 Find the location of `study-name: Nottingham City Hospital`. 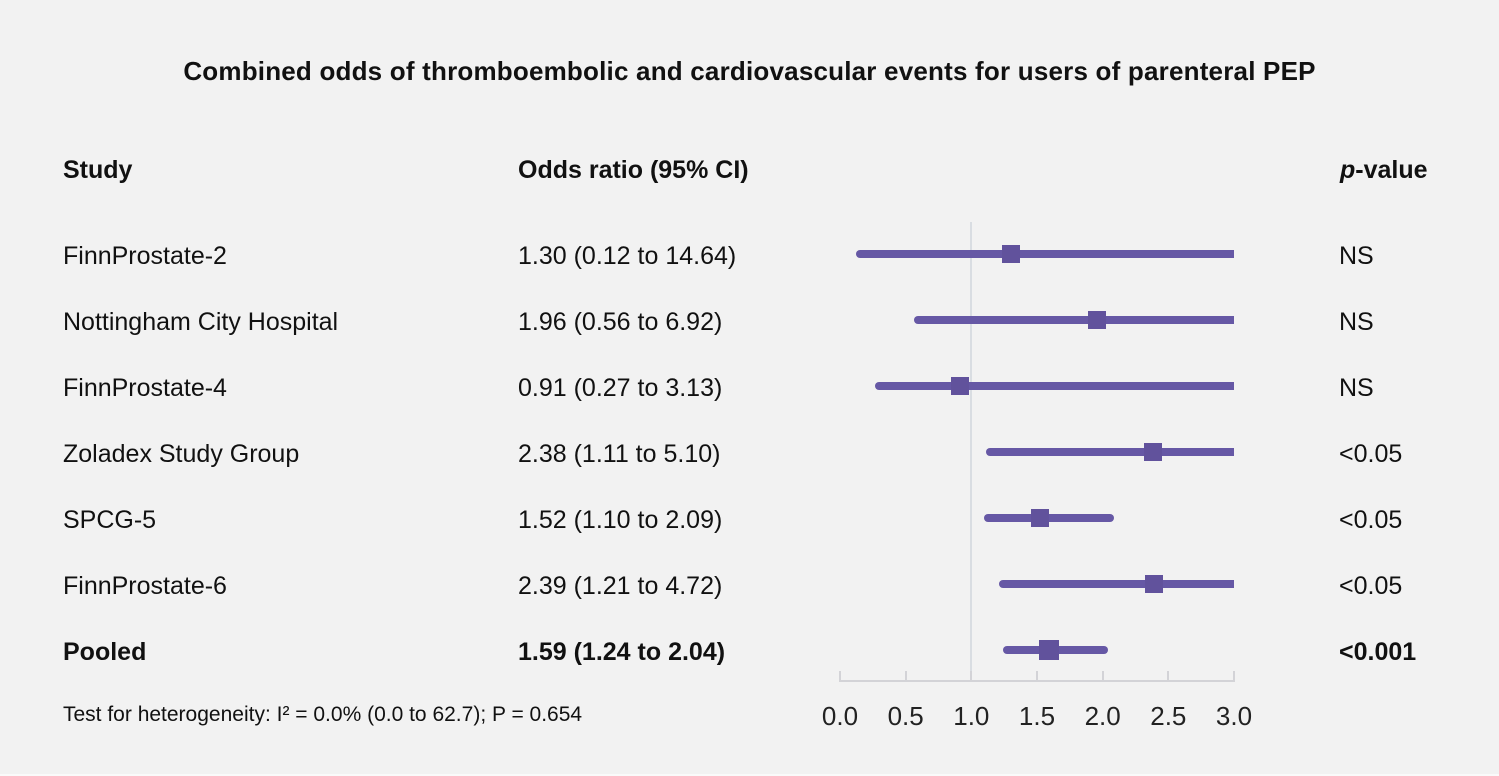

study-name: Nottingham City Hospital is located at coordinates (201, 322).